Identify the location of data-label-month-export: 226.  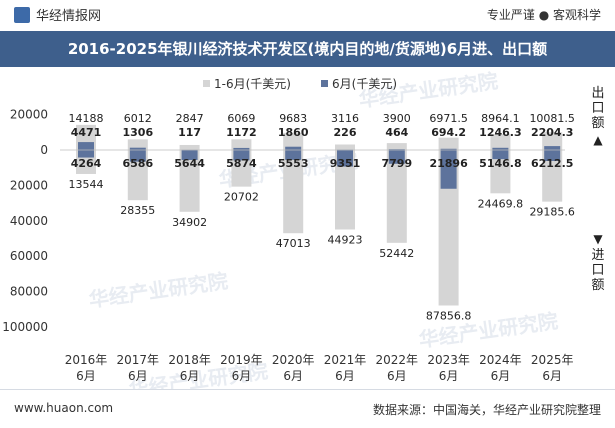
(345, 132).